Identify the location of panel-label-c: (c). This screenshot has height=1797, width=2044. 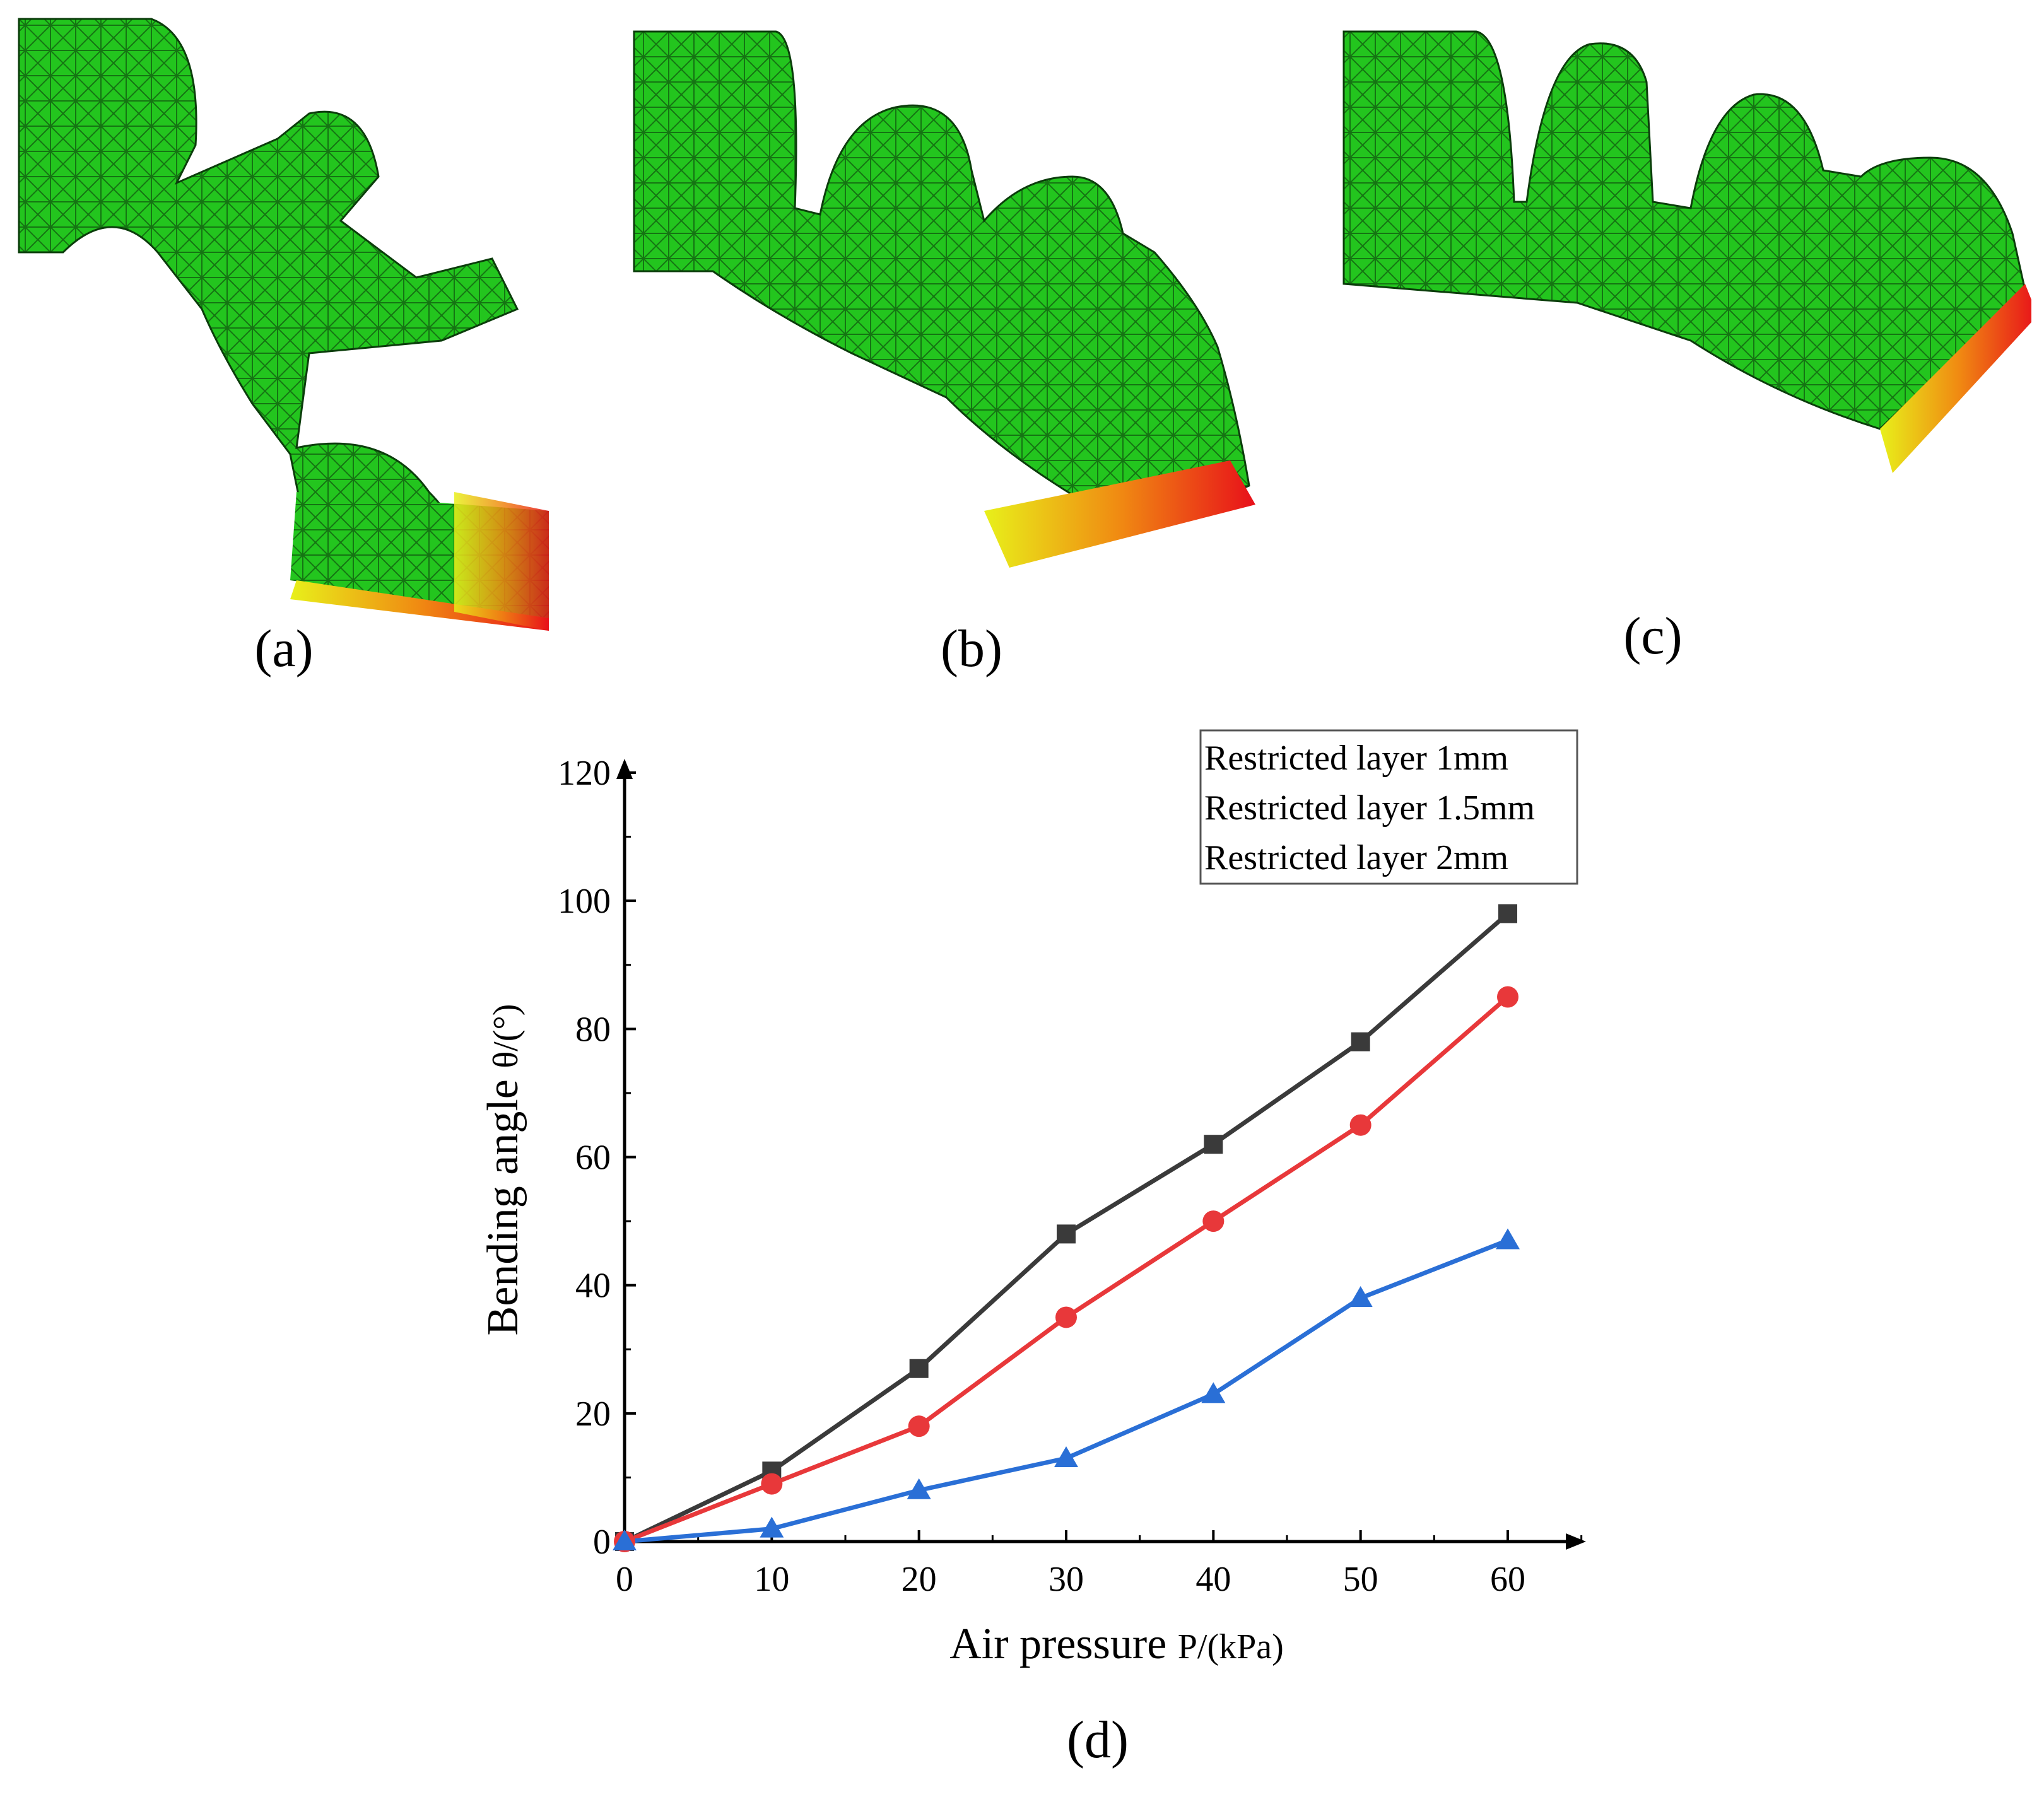
(1653, 636).